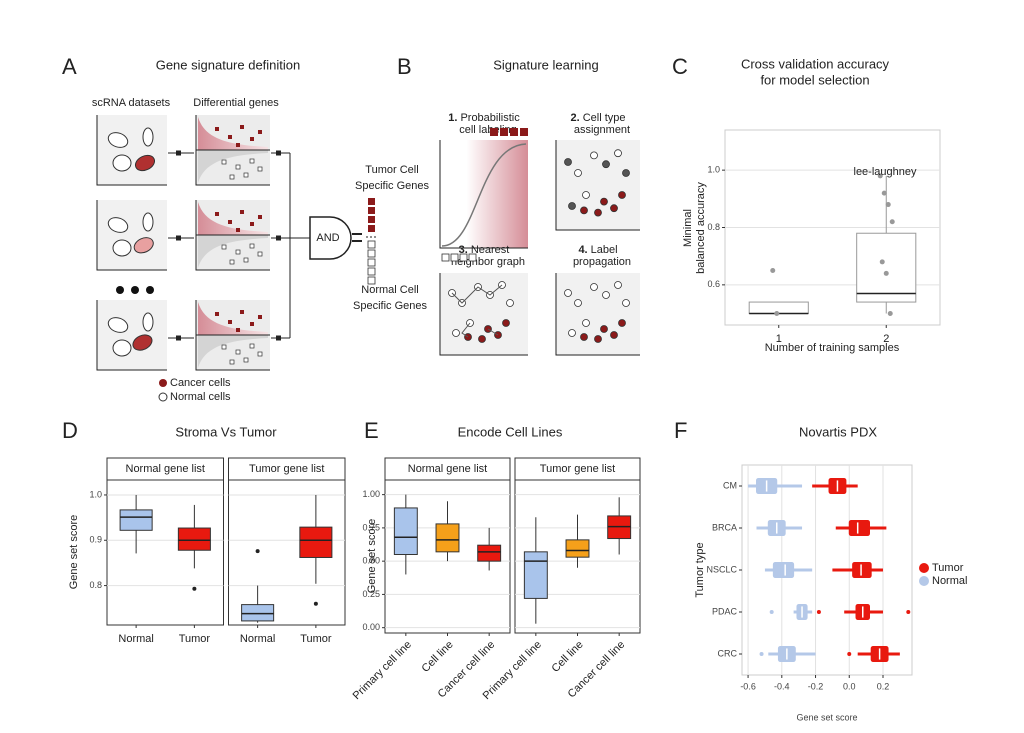 The width and height of the screenshot is (1024, 733). Describe the element at coordinates (135, 639) in the screenshot. I see `x-tick-label: Normal` at that location.